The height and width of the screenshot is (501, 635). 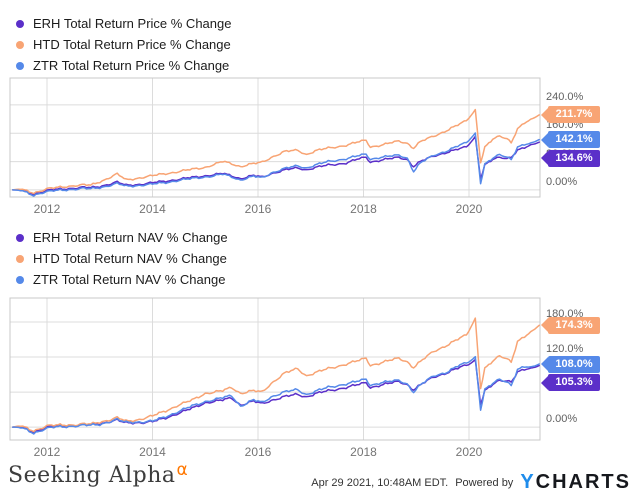 I want to click on y-tick-label: 120.0%, so click(x=565, y=349).